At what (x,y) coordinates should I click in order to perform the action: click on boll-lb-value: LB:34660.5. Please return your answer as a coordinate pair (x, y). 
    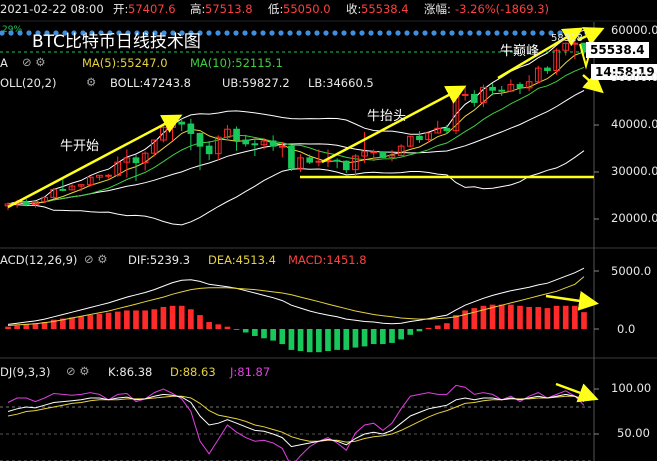
    Looking at the image, I should click on (341, 83).